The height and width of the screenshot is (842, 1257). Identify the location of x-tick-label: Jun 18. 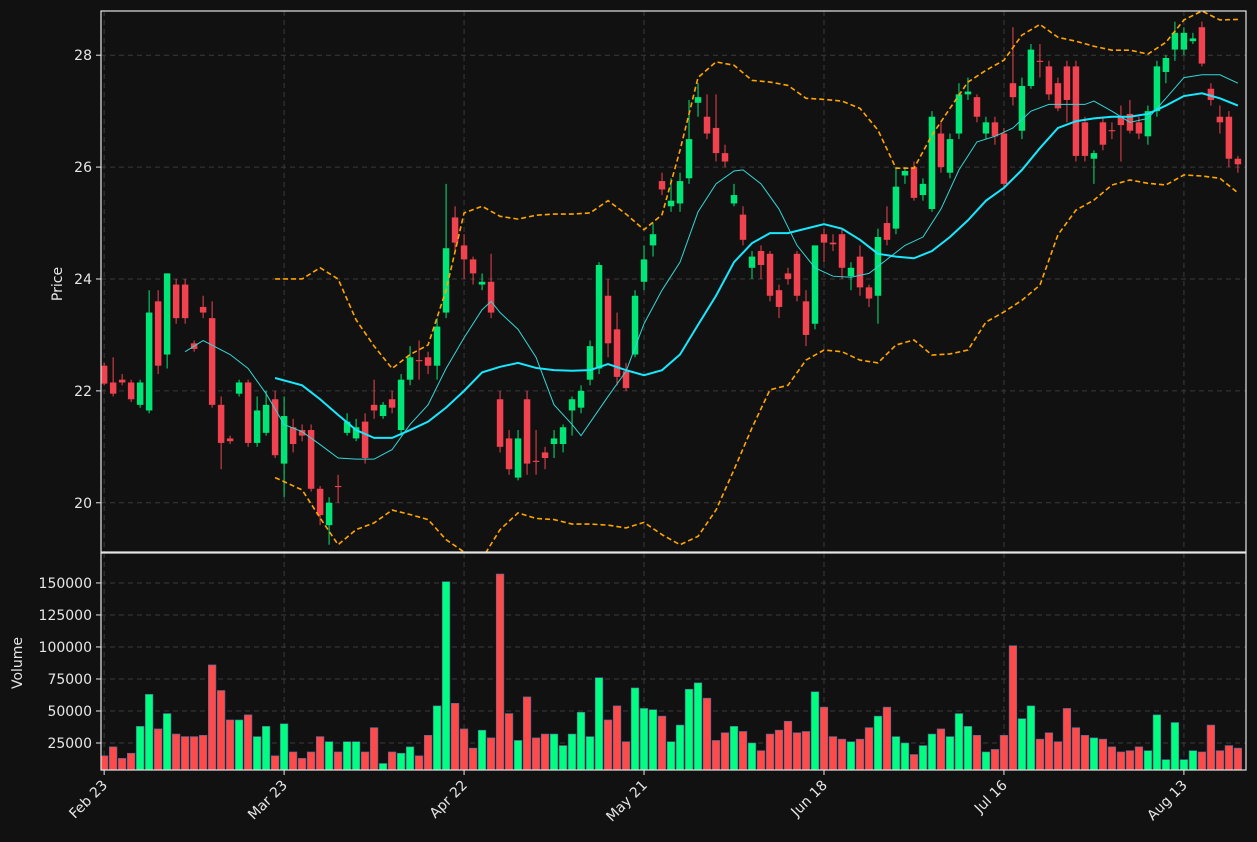
(809, 799).